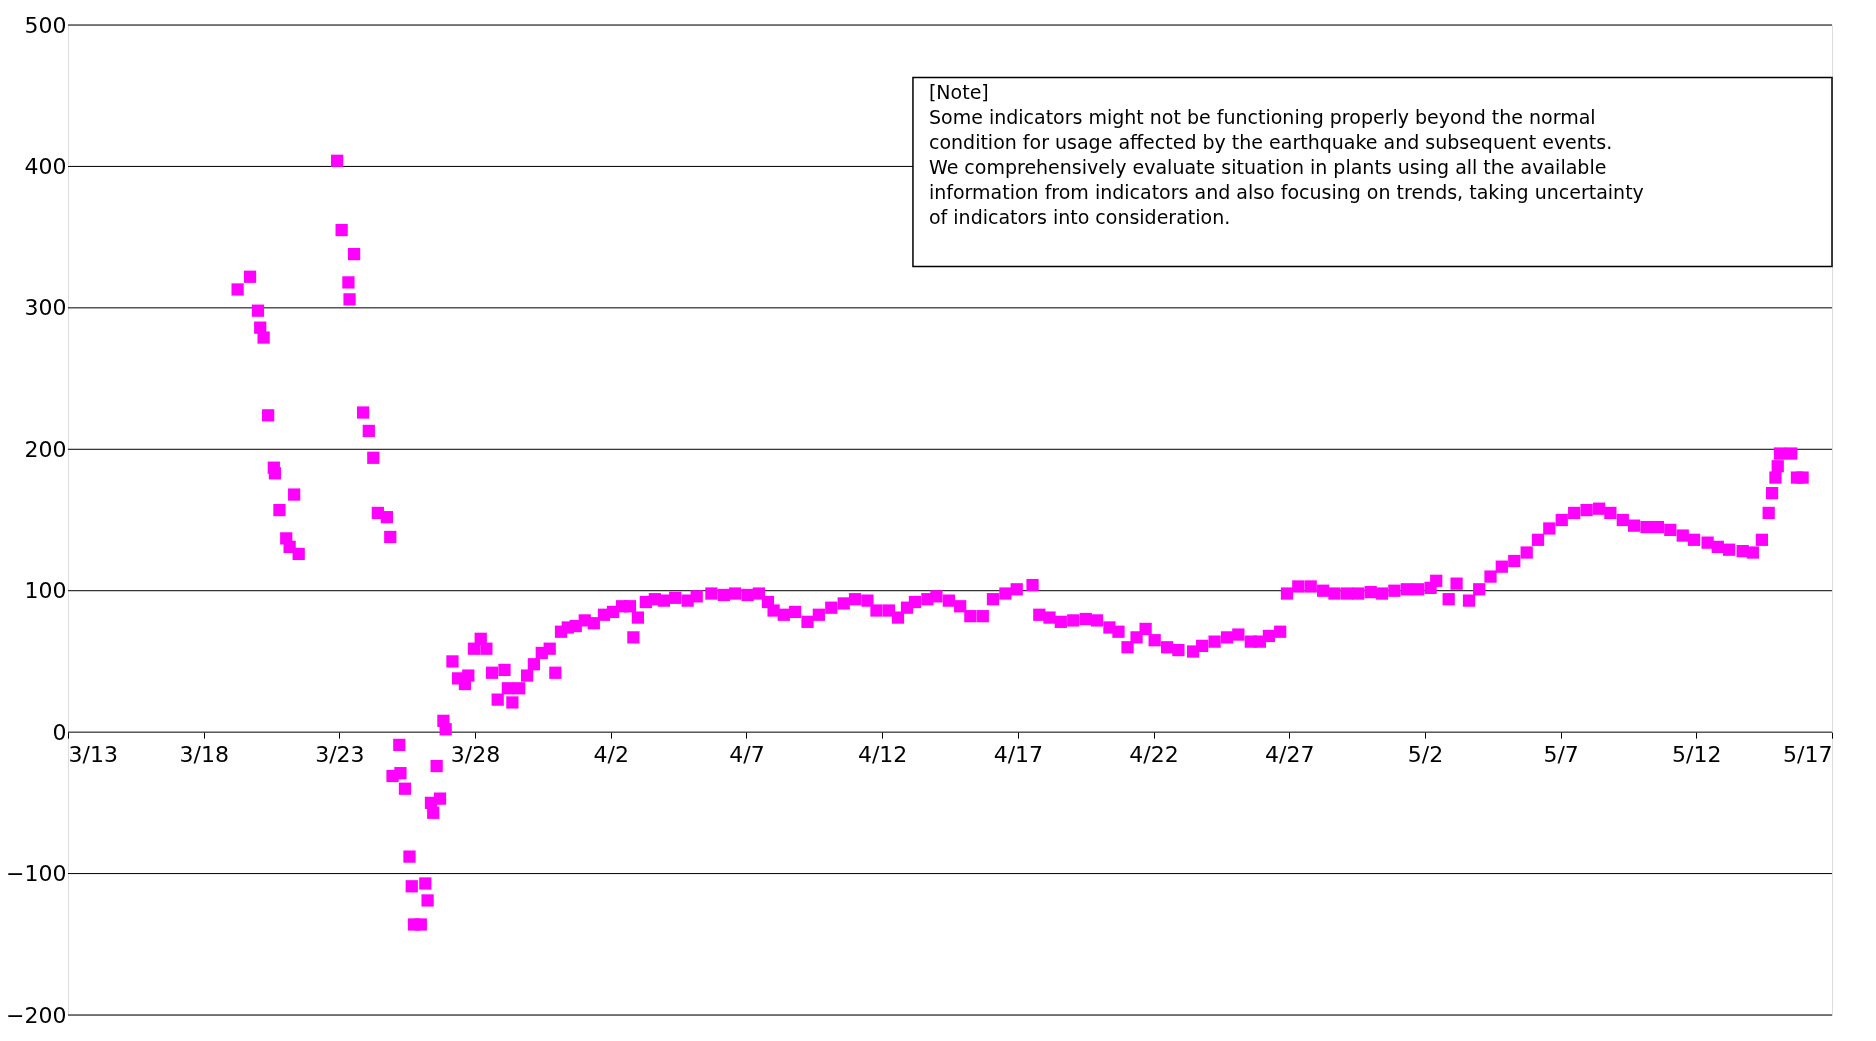  What do you see at coordinates (59, 732) in the screenshot?
I see `y-tick-label: 0` at bounding box center [59, 732].